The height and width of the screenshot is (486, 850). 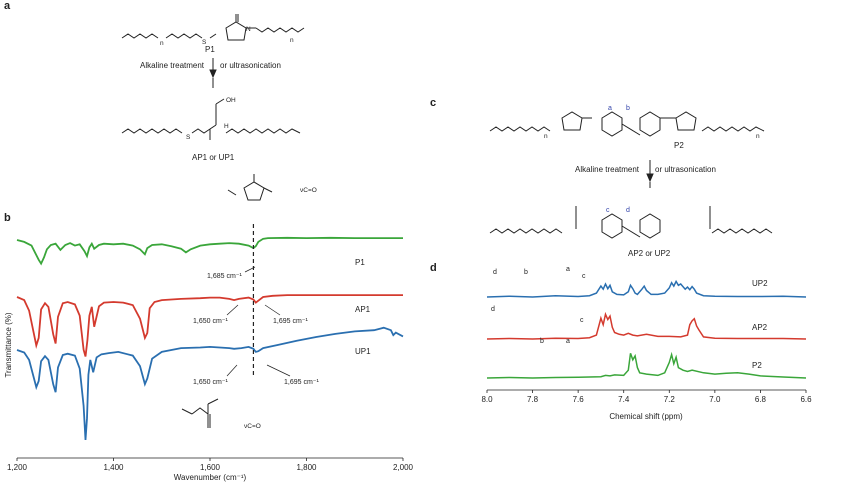 I want to click on annotation-ap1-1695: 1,695 cm⁻¹, so click(x=290, y=321).